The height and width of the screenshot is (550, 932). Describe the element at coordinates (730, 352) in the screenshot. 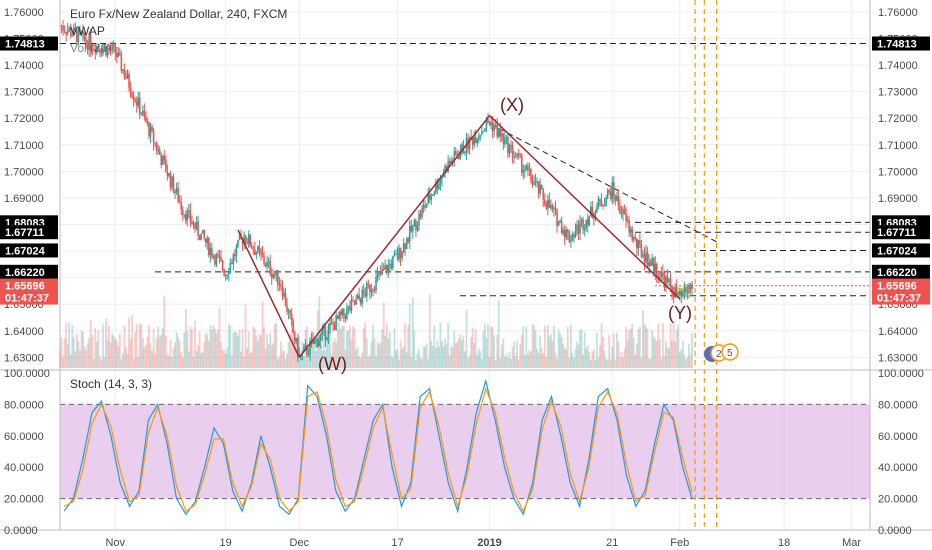

I see `event-icon-b` at that location.